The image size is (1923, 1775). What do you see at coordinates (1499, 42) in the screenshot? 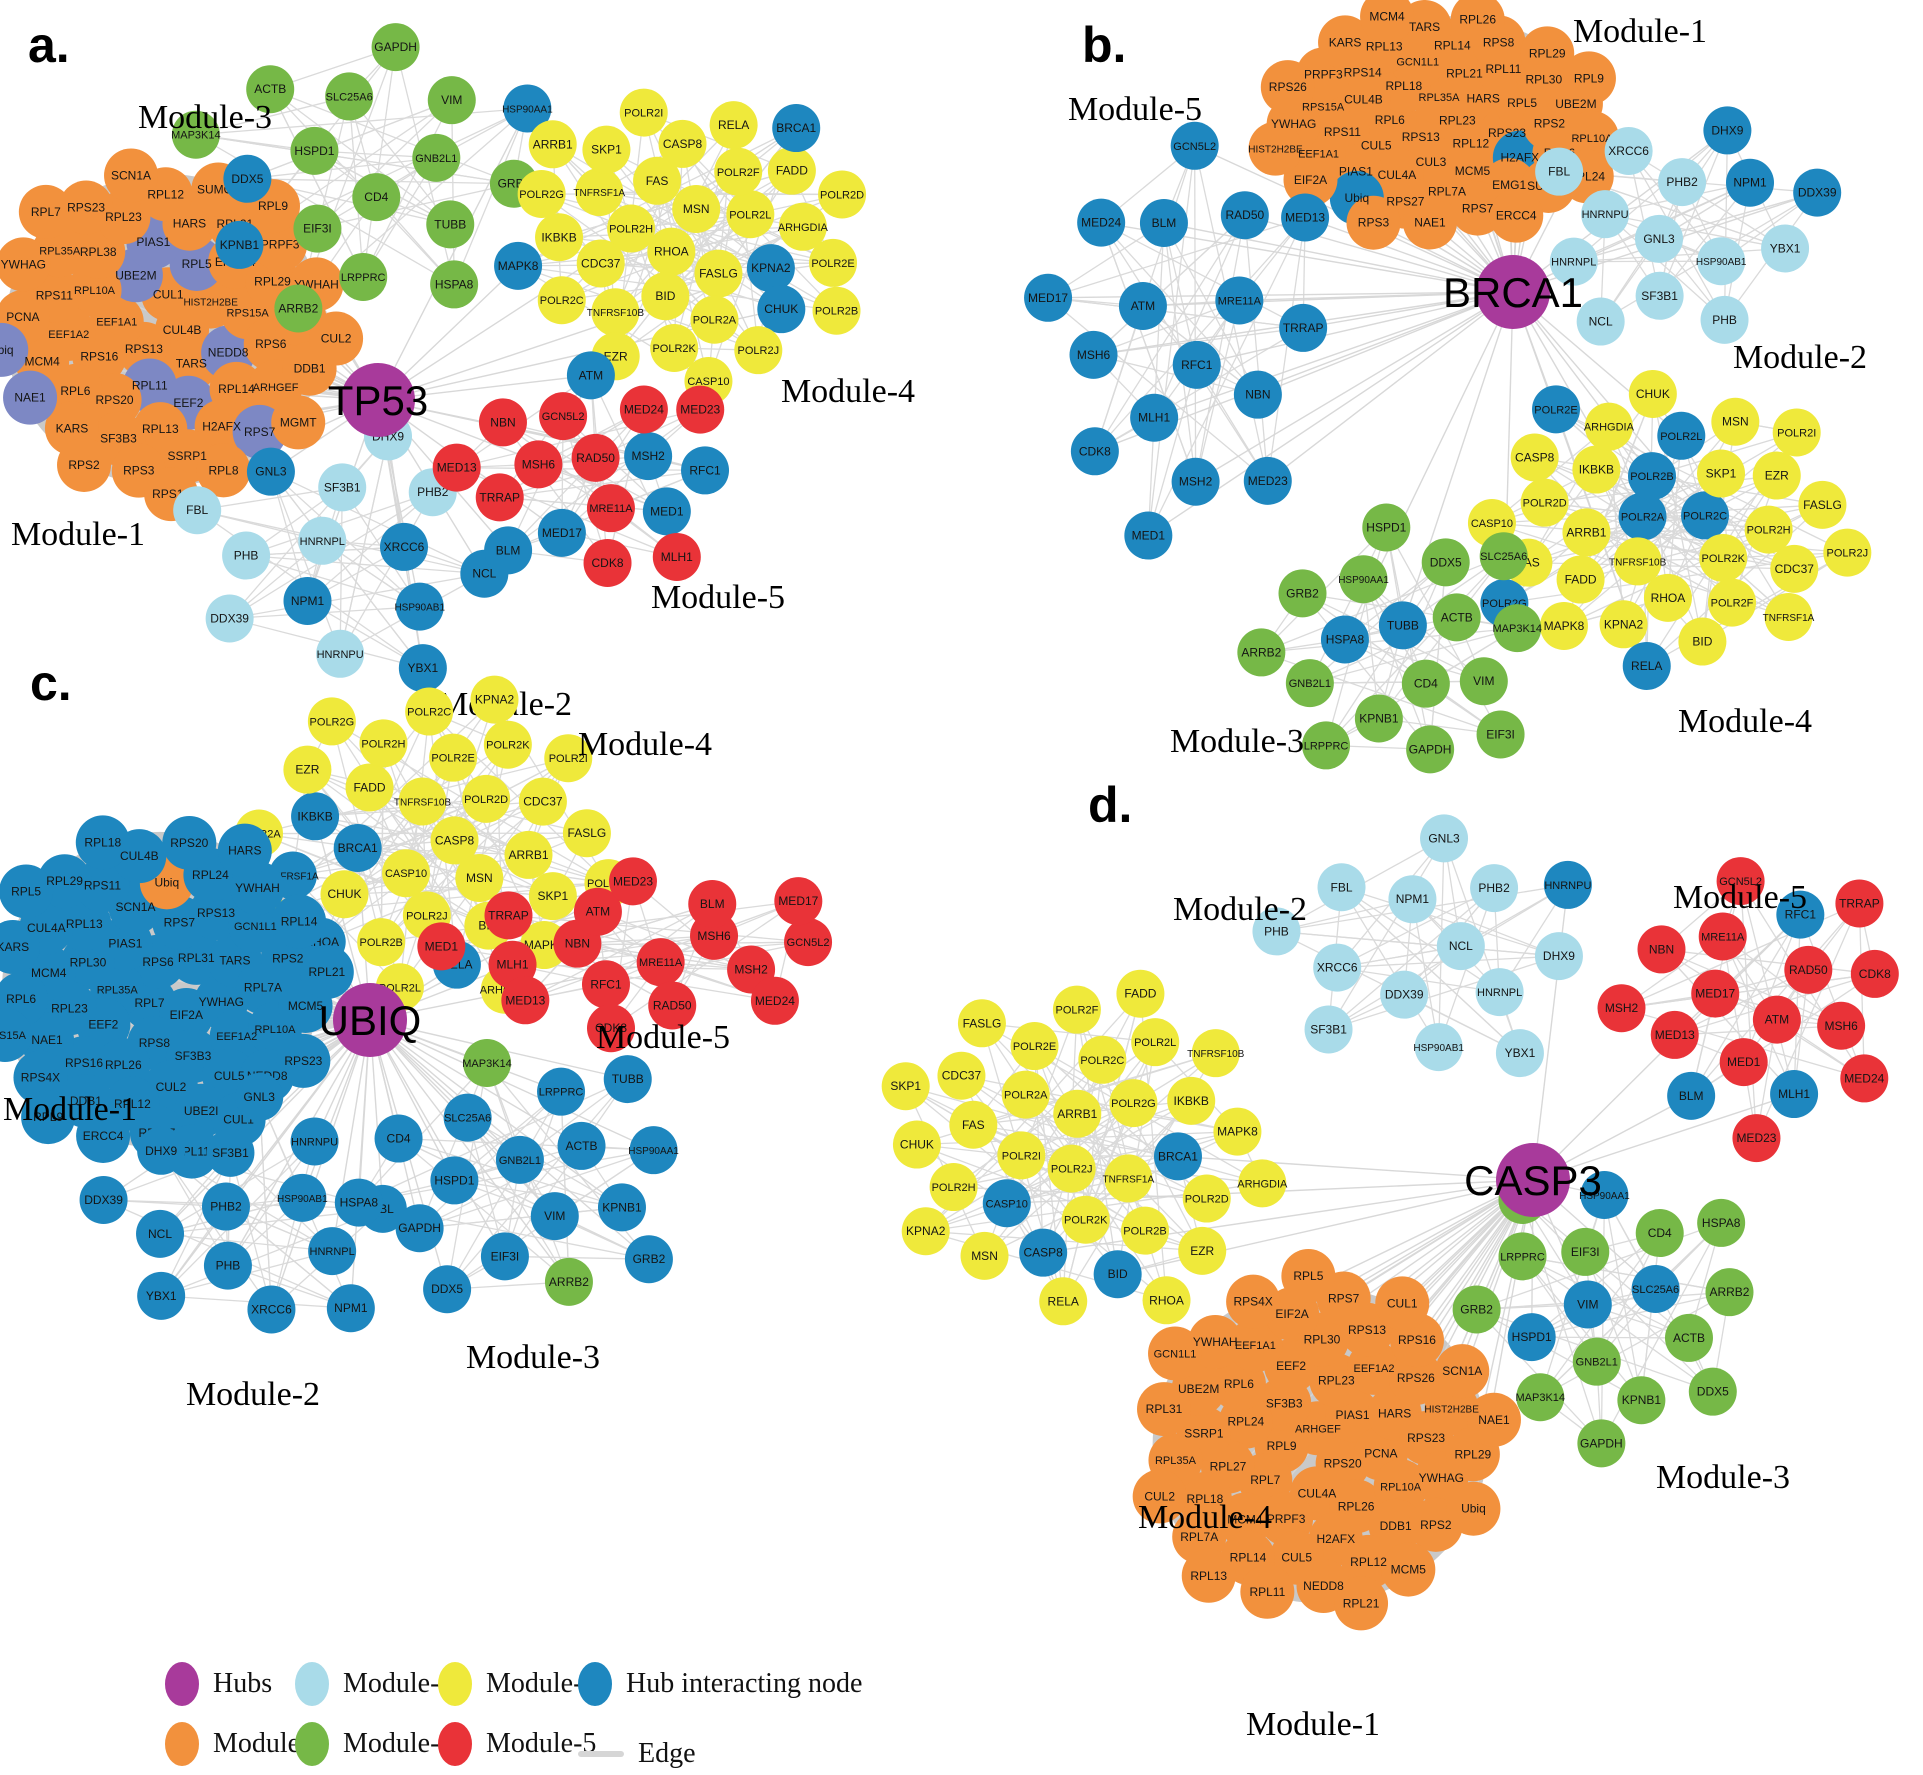
I see `node-label: RPS8` at bounding box center [1499, 42].